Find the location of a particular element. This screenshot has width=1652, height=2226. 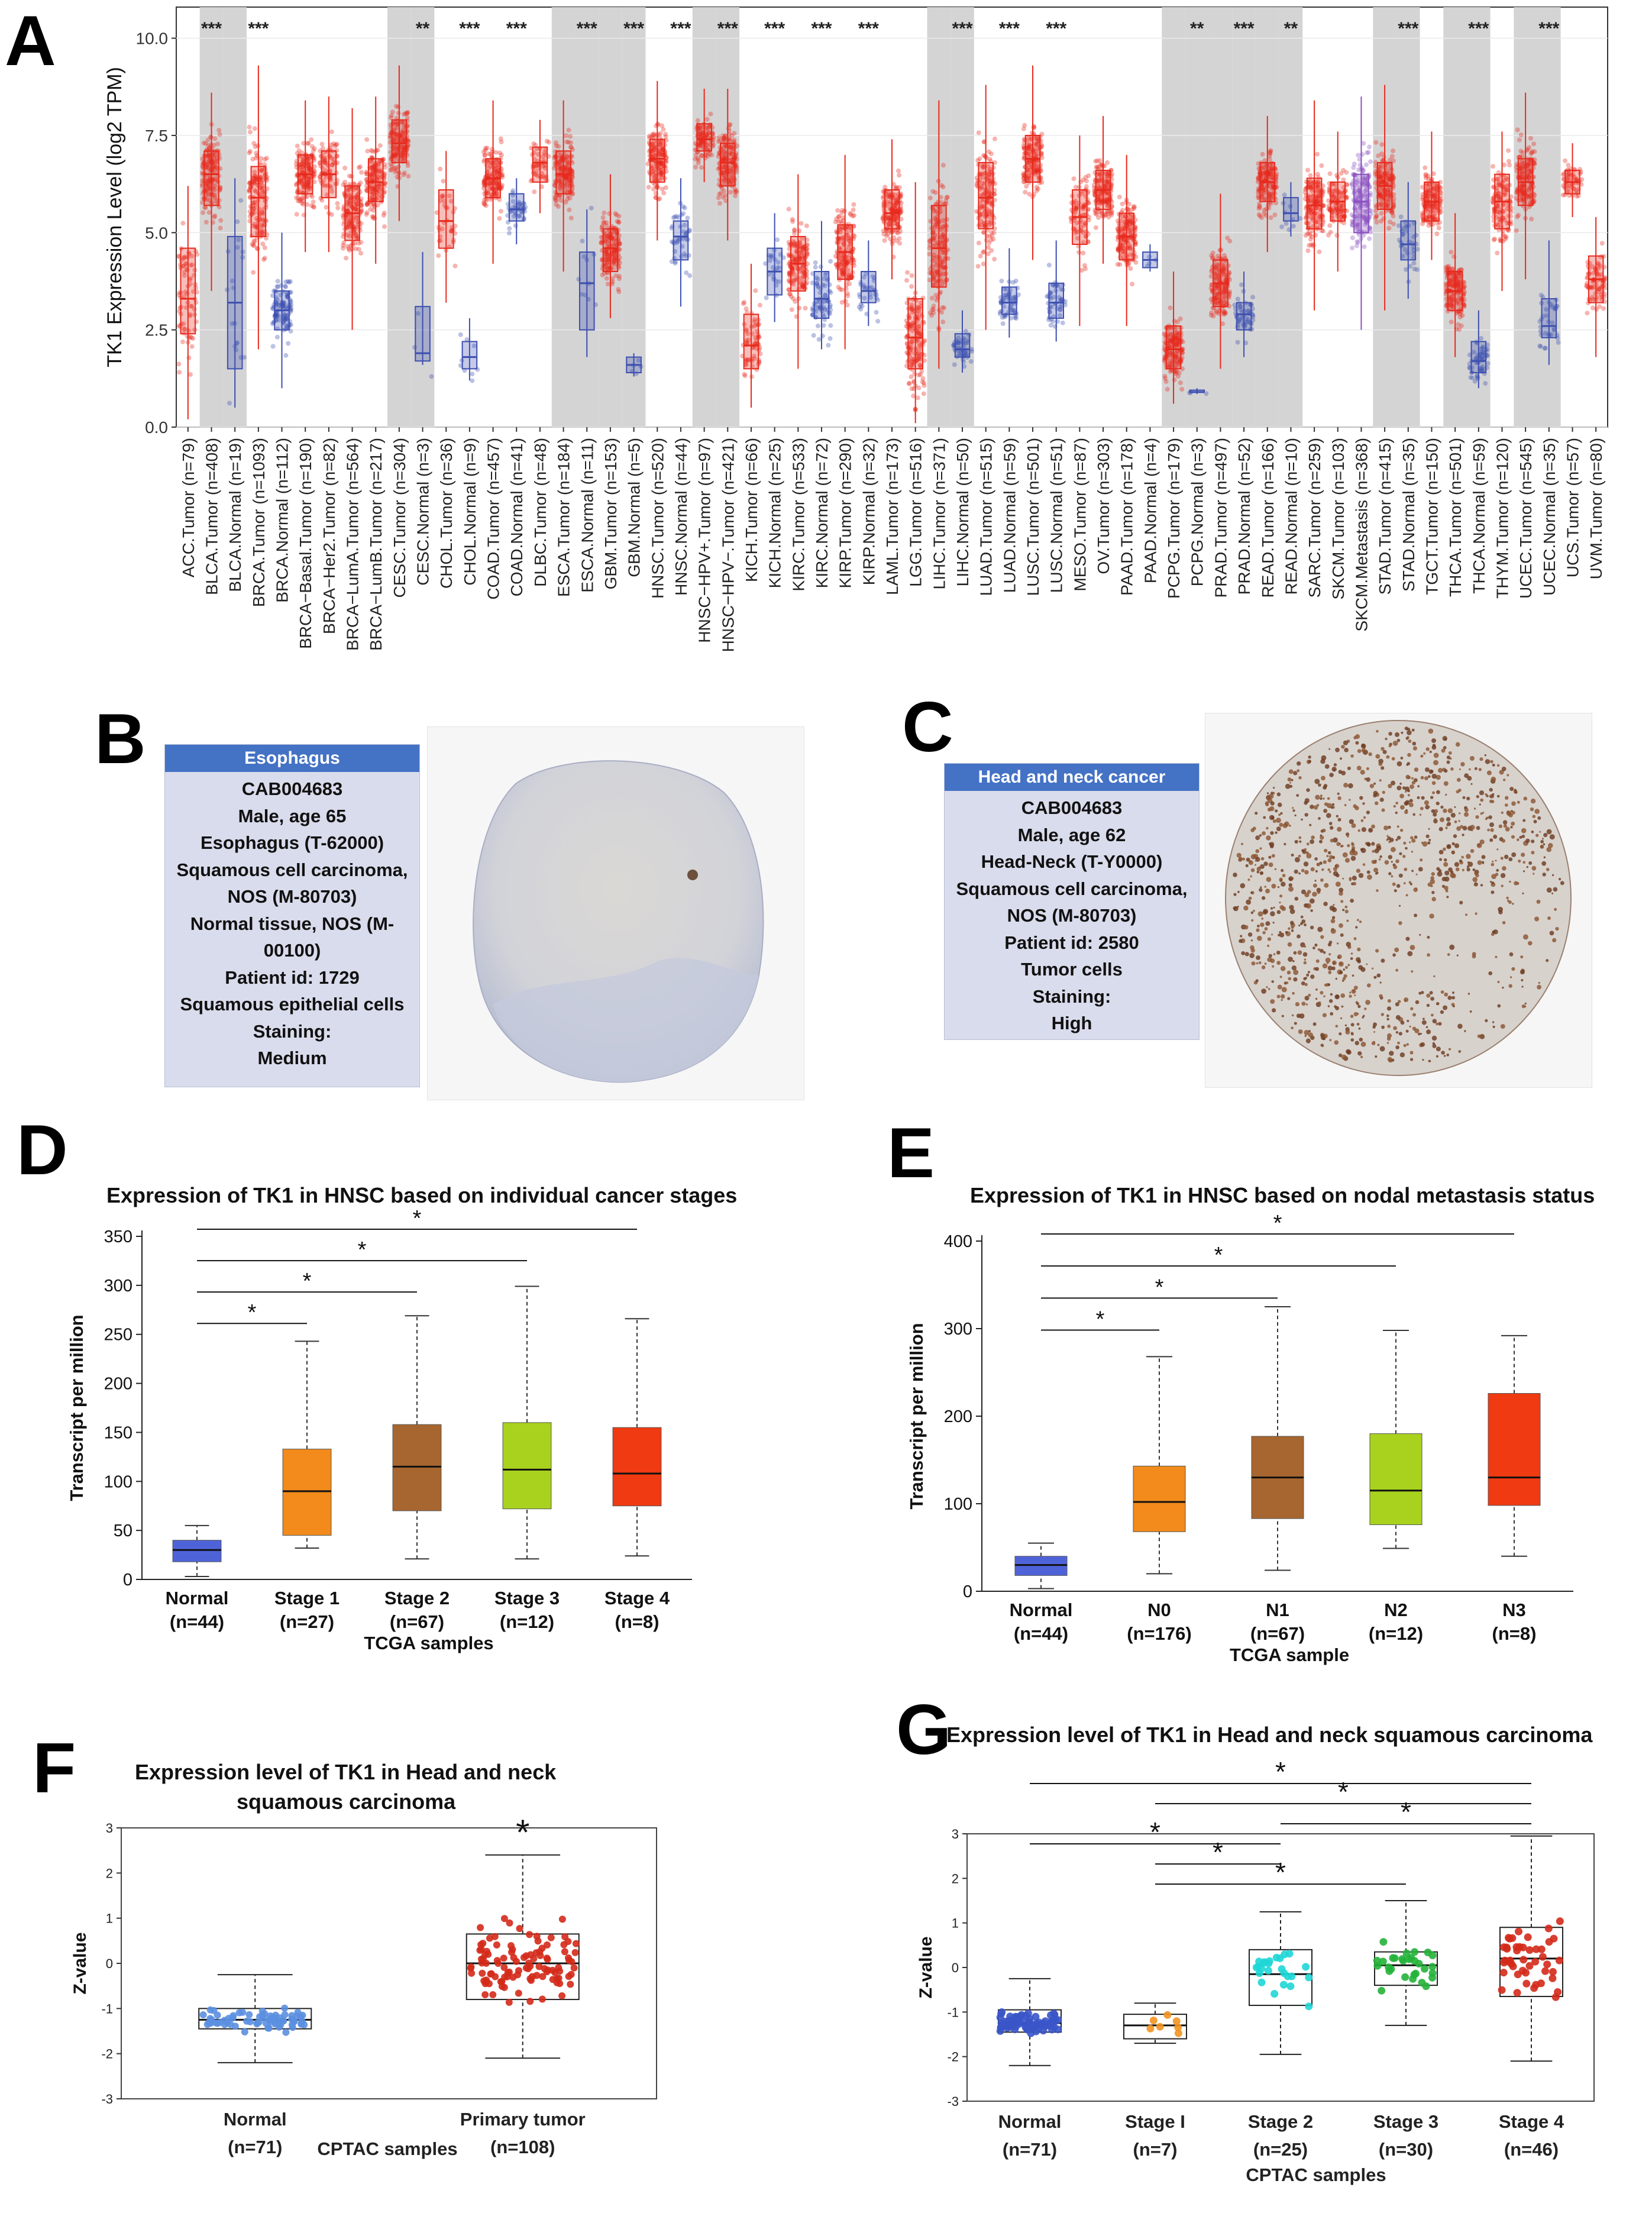

panel-letter-d: D is located at coordinates (42, 1150).